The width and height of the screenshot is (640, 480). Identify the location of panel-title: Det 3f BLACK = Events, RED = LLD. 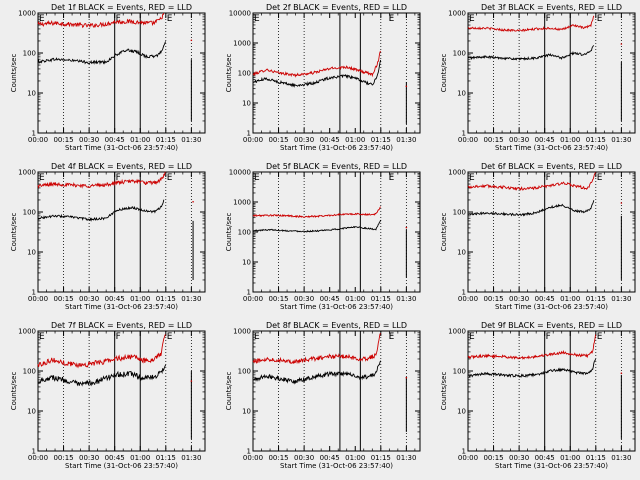
(551, 7).